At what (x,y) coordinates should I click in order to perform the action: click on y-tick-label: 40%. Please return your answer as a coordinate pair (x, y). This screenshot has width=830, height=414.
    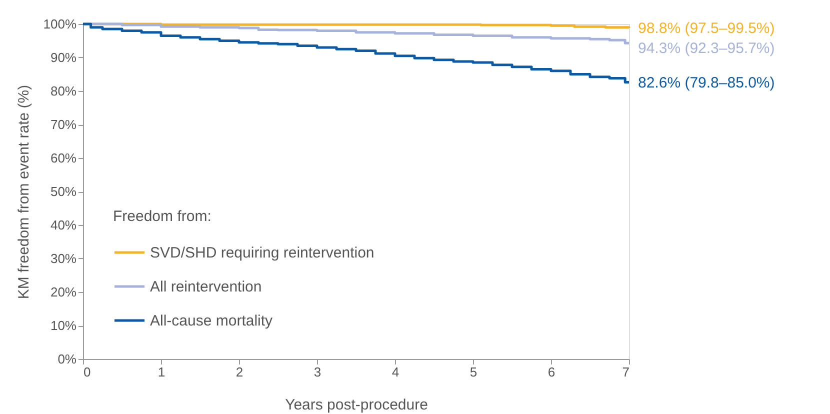
    Looking at the image, I should click on (63, 225).